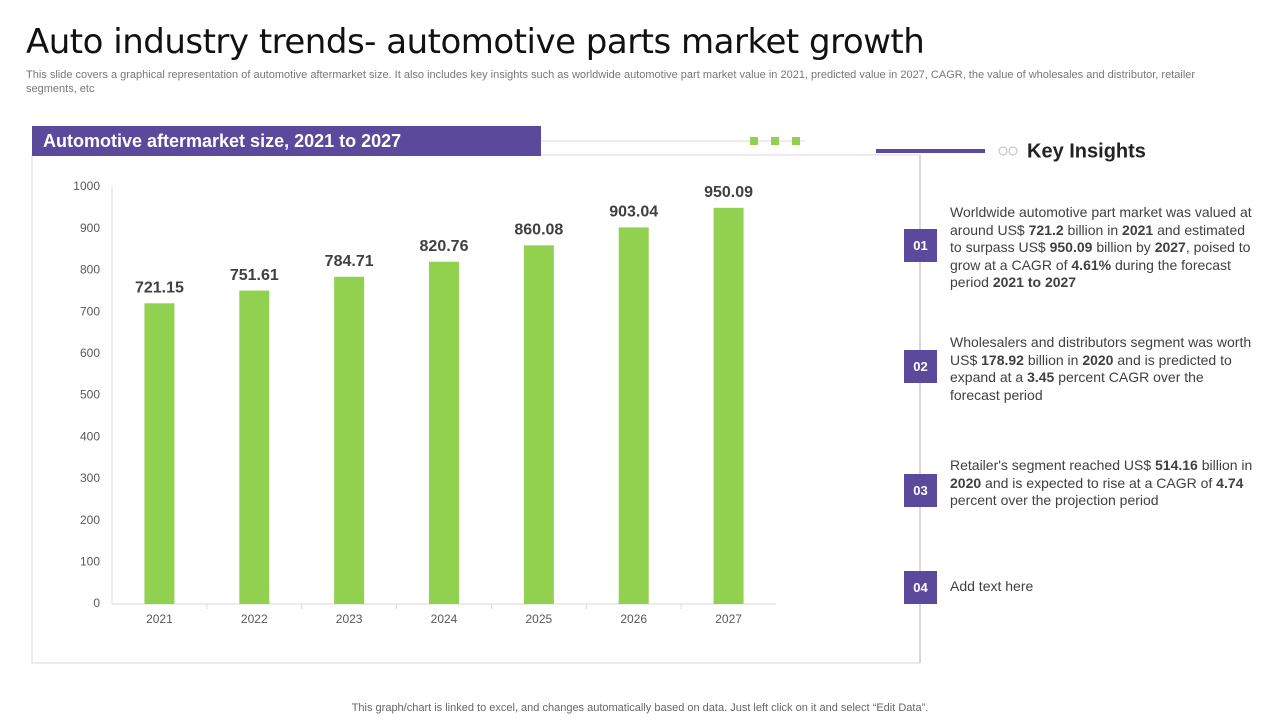 The height and width of the screenshot is (720, 1280). What do you see at coordinates (90, 478) in the screenshot?
I see `y-tick-label: 300` at bounding box center [90, 478].